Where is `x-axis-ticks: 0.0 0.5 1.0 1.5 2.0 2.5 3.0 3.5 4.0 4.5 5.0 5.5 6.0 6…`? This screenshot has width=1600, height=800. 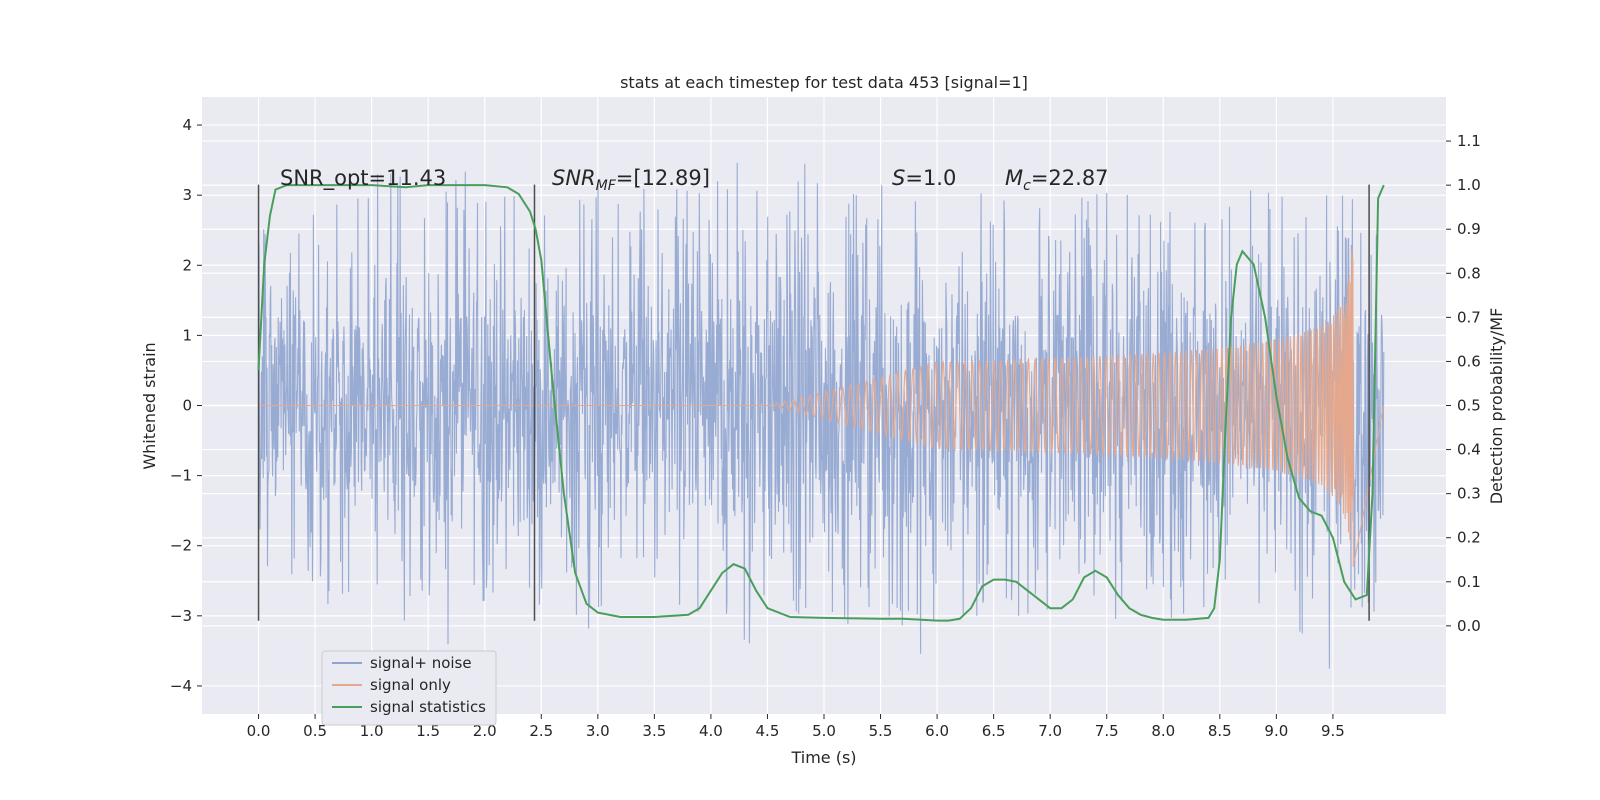
x-axis-ticks: 0.0 0.5 1.0 1.5 2.0 2.5 3.0 3.5 4.0 4.5 5.0 5.5 6.0 6… is located at coordinates (796, 727).